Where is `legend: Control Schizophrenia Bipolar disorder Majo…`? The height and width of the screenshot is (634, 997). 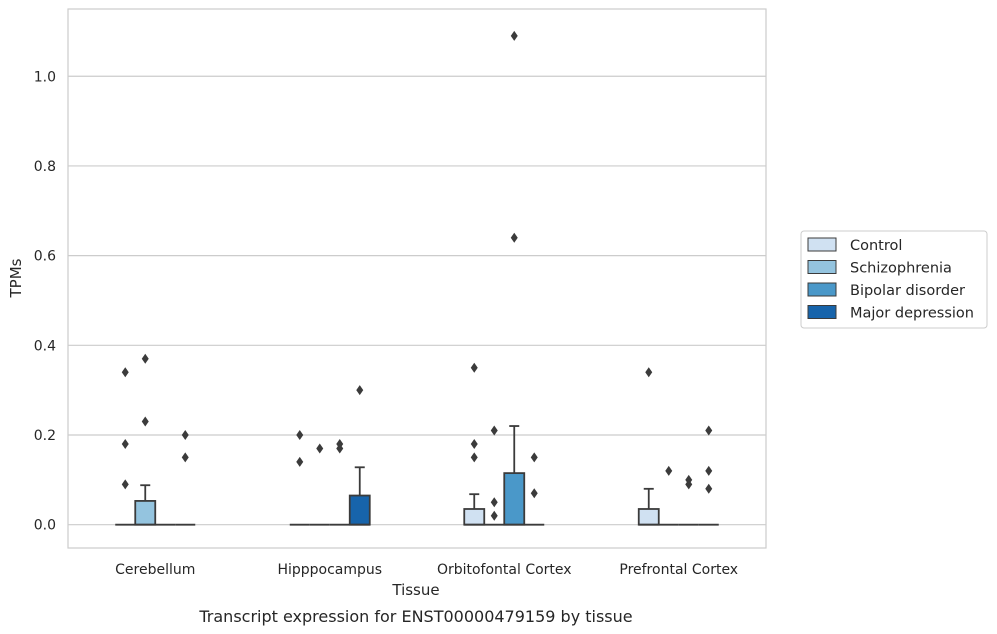 legend: Control Schizophrenia Bipolar disorder Majo… is located at coordinates (894, 279).